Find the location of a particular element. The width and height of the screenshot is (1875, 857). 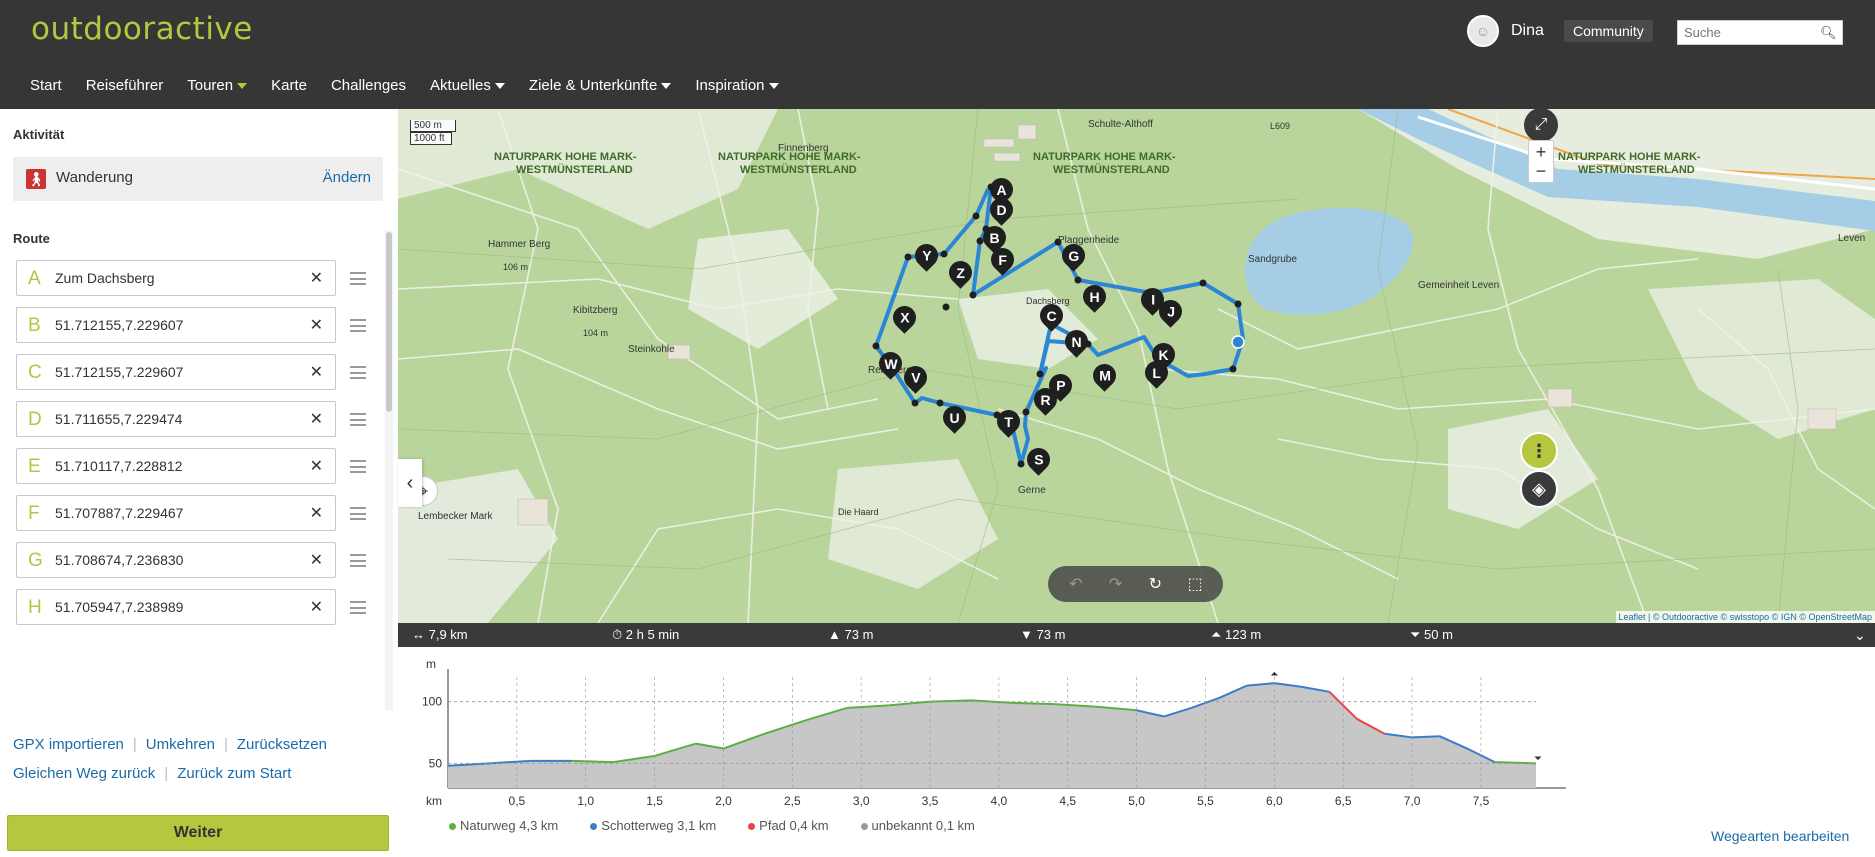

reverse-link: Umkehren is located at coordinates (180, 744).